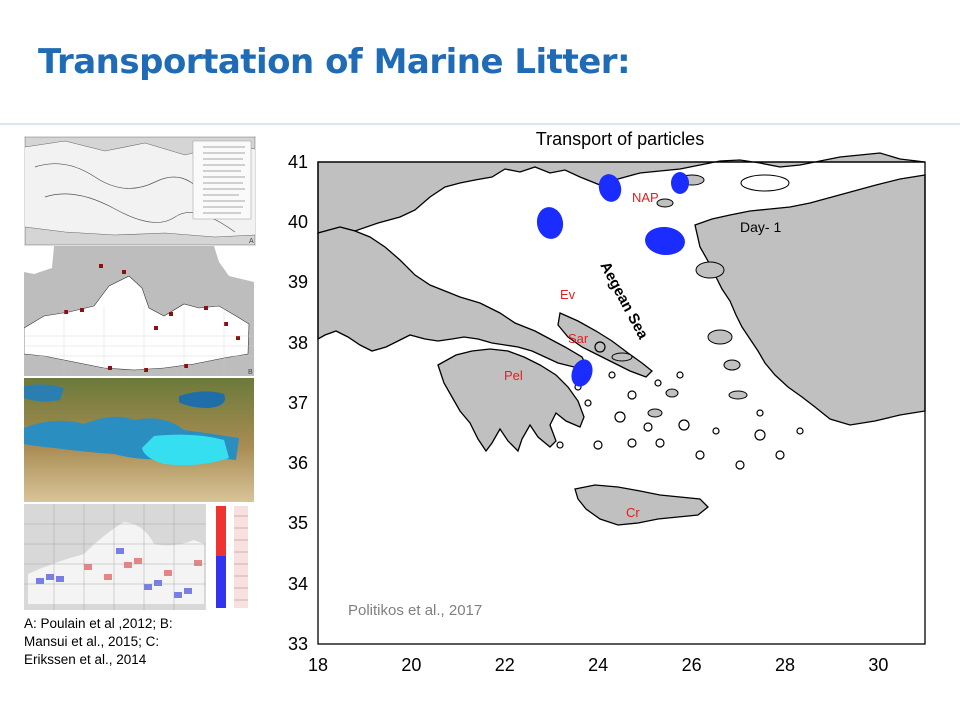  Describe the element at coordinates (692, 665) in the screenshot. I see `x-tick-label: 26` at that location.